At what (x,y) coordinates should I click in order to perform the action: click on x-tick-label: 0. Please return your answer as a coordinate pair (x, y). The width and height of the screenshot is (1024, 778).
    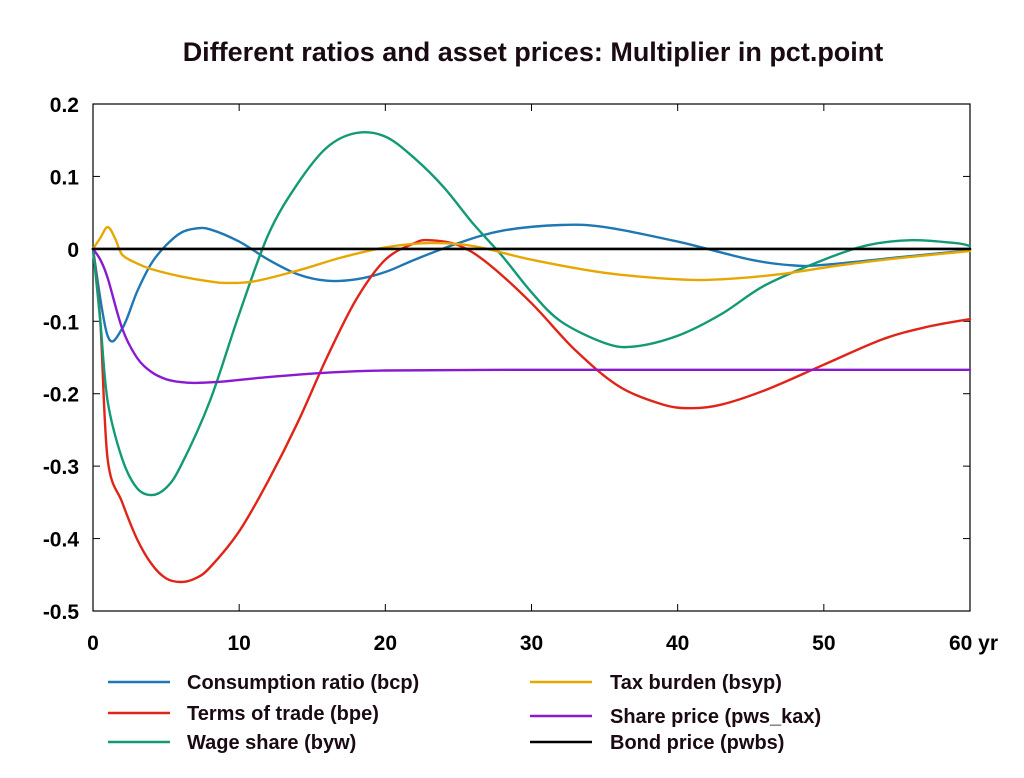
    Looking at the image, I should click on (93, 643).